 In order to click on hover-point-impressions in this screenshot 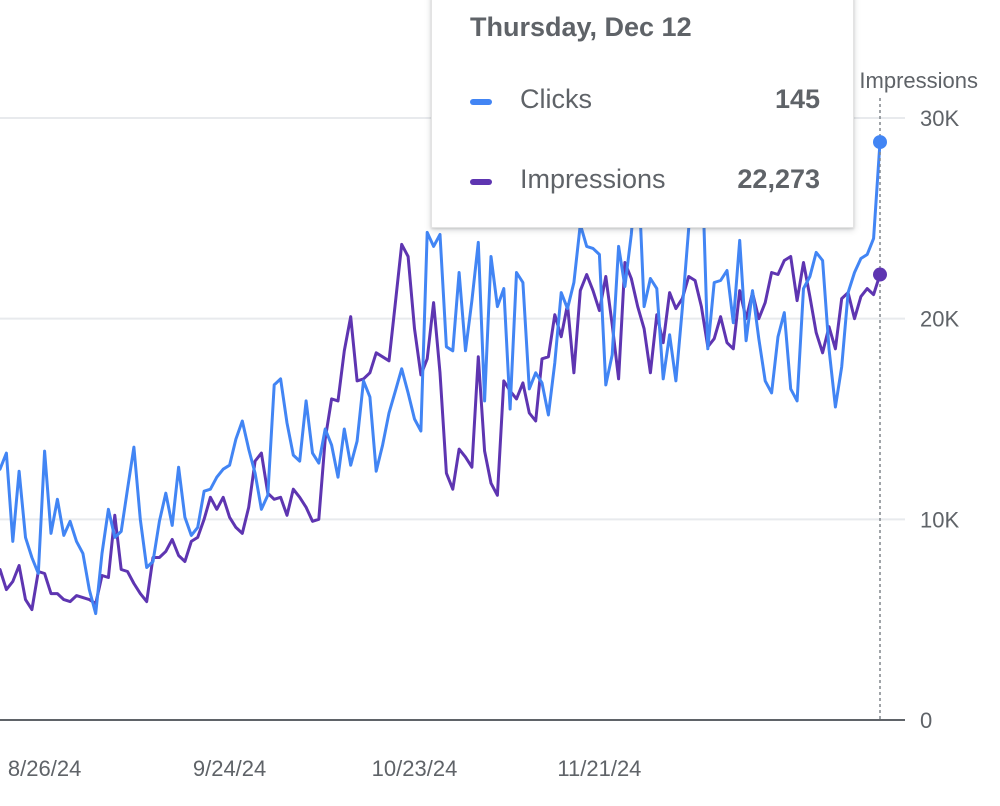, I will do `click(880, 274)`.